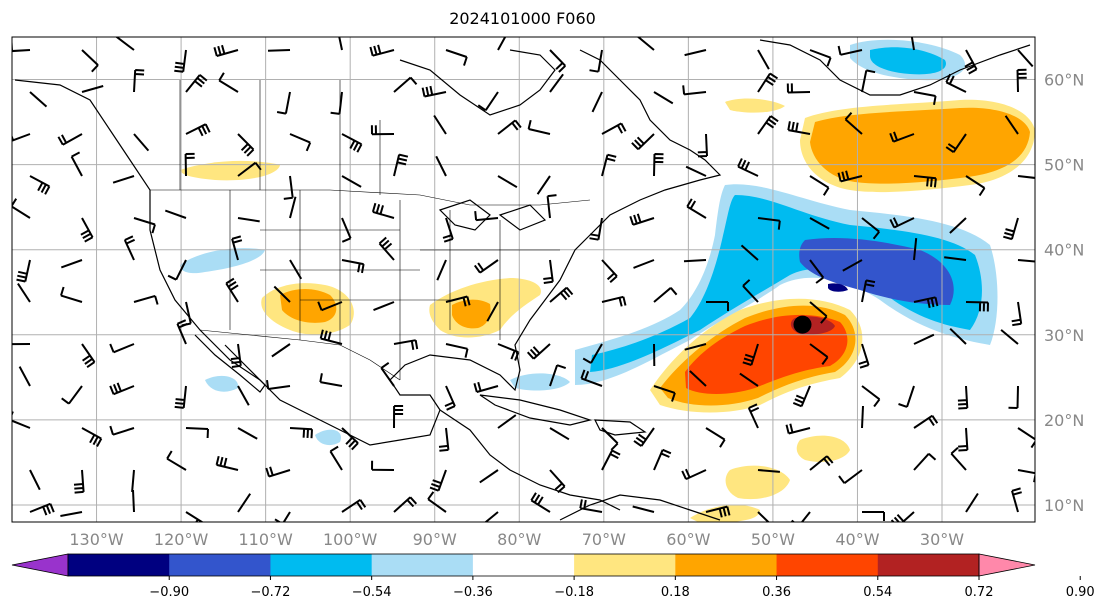 This screenshot has height=615, width=1105. What do you see at coordinates (435, 539) in the screenshot?
I see `longitude-label: 90°W` at bounding box center [435, 539].